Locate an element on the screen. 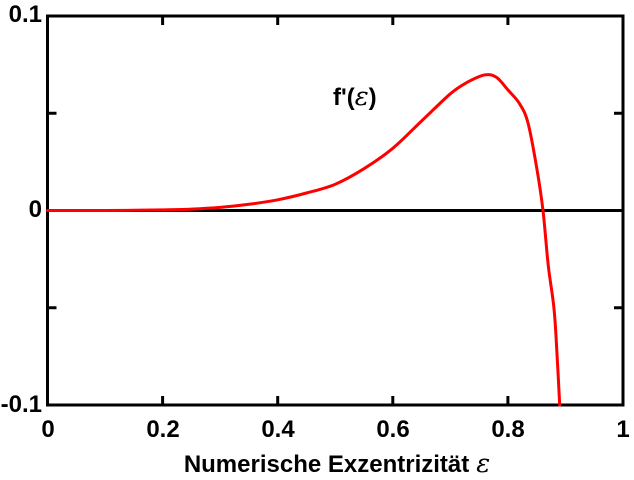 The height and width of the screenshot is (480, 634). y-tick-label-0.1: 0.1 is located at coordinates (25, 14).